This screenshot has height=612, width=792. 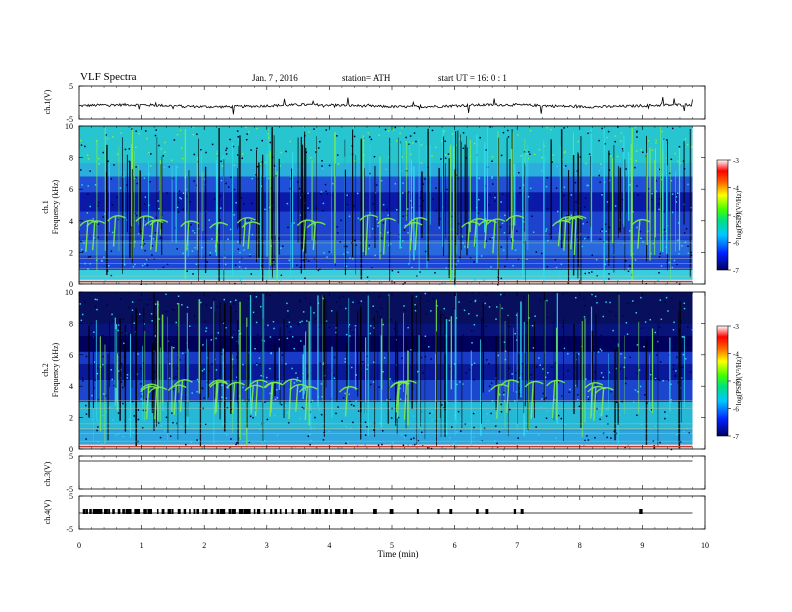 I want to click on ch2-spec-ytick-label: 2, so click(x=71, y=418).